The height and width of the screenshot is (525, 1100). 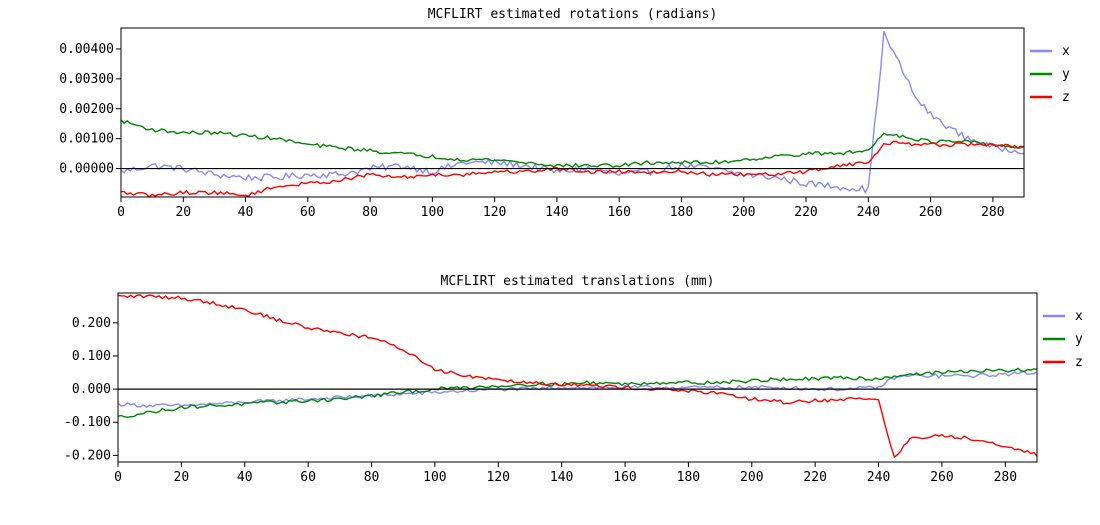 I want to click on y-tick-label: -0.200, so click(x=87, y=455).